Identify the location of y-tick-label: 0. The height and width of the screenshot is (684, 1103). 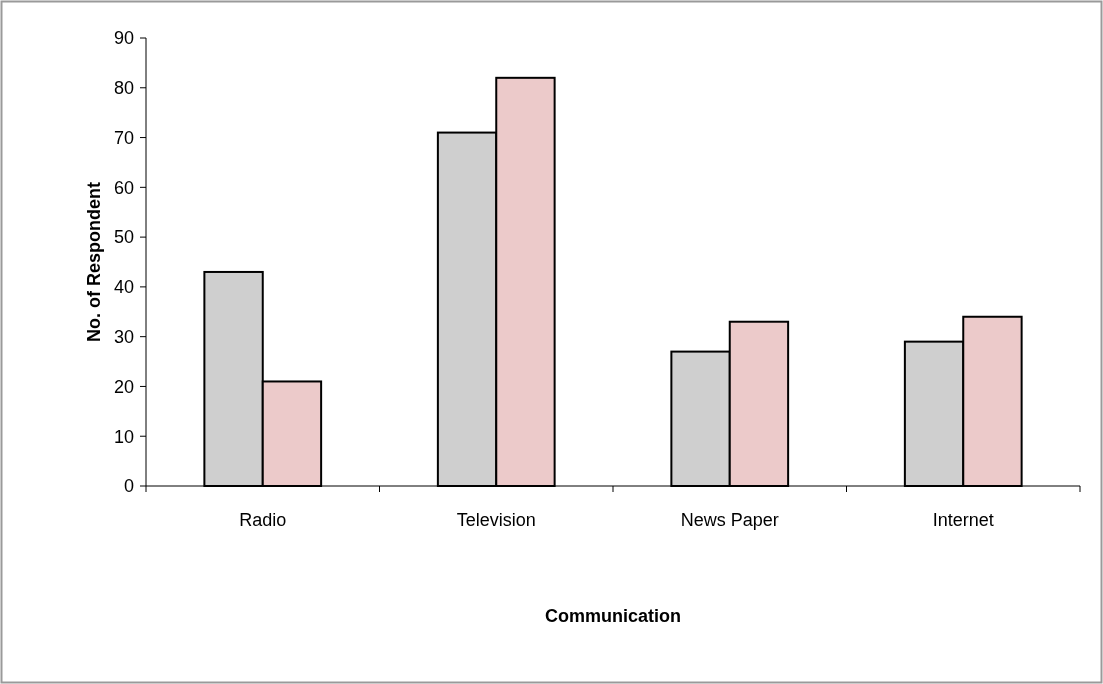
(128, 486).